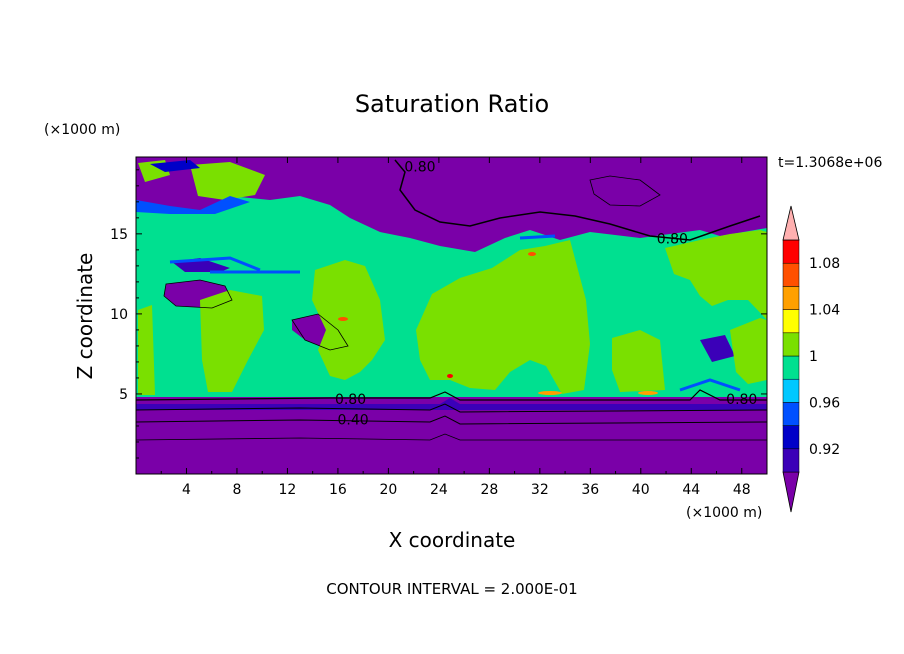 The width and height of the screenshot is (904, 654). Describe the element at coordinates (451, 589) in the screenshot. I see `contour-interval-note: CONTOUR INTERVAL = 2.000E-01` at that location.